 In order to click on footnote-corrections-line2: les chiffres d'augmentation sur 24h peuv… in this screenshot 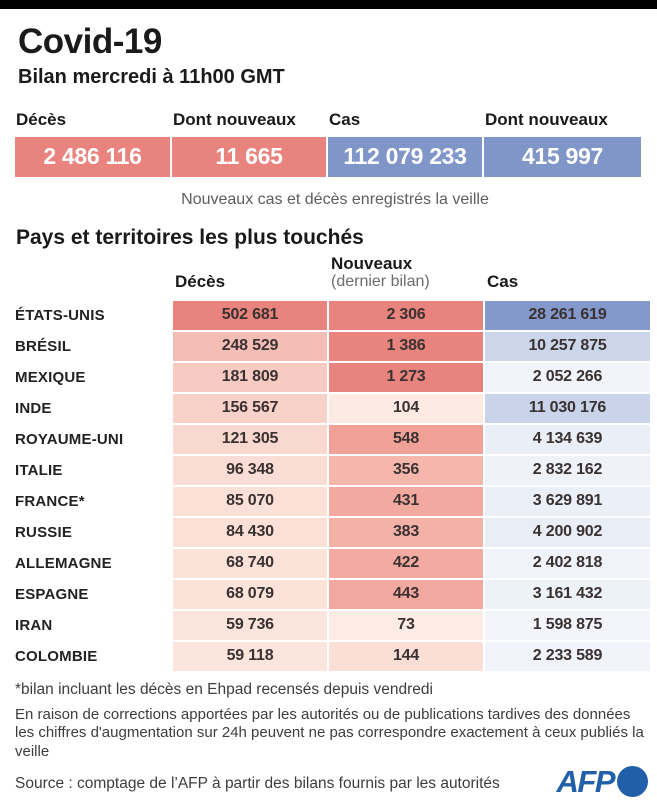, I will do `click(329, 742)`.